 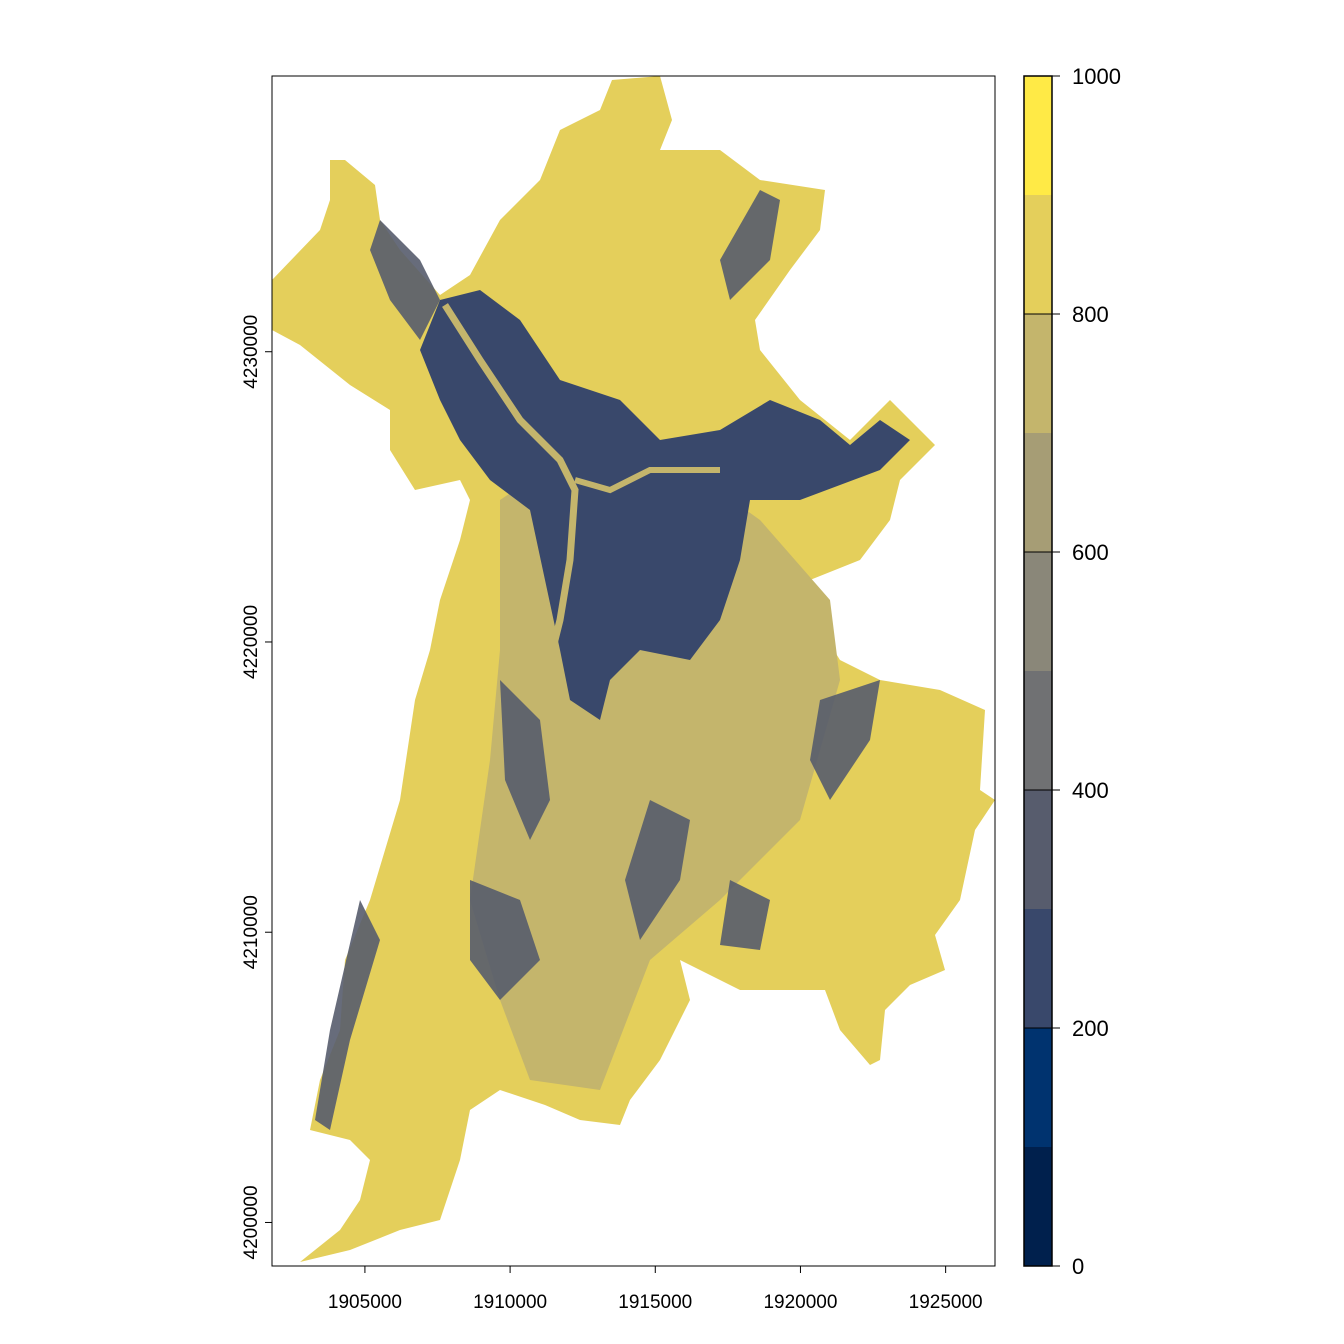 I want to click on x-tick-label: 1920000, so click(x=800, y=1302).